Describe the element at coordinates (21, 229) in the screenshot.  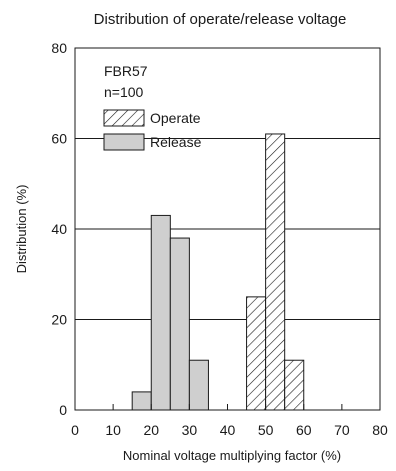
I see `y-axis-label: Distribution (%)` at that location.